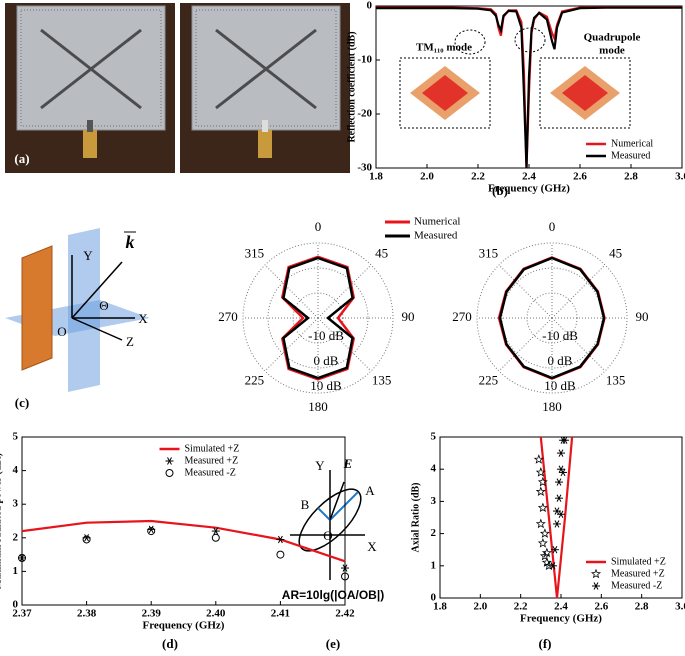 This screenshot has width=685, height=656. Describe the element at coordinates (212, 448) in the screenshot. I see `legend-label: Simulated +Z` at that location.